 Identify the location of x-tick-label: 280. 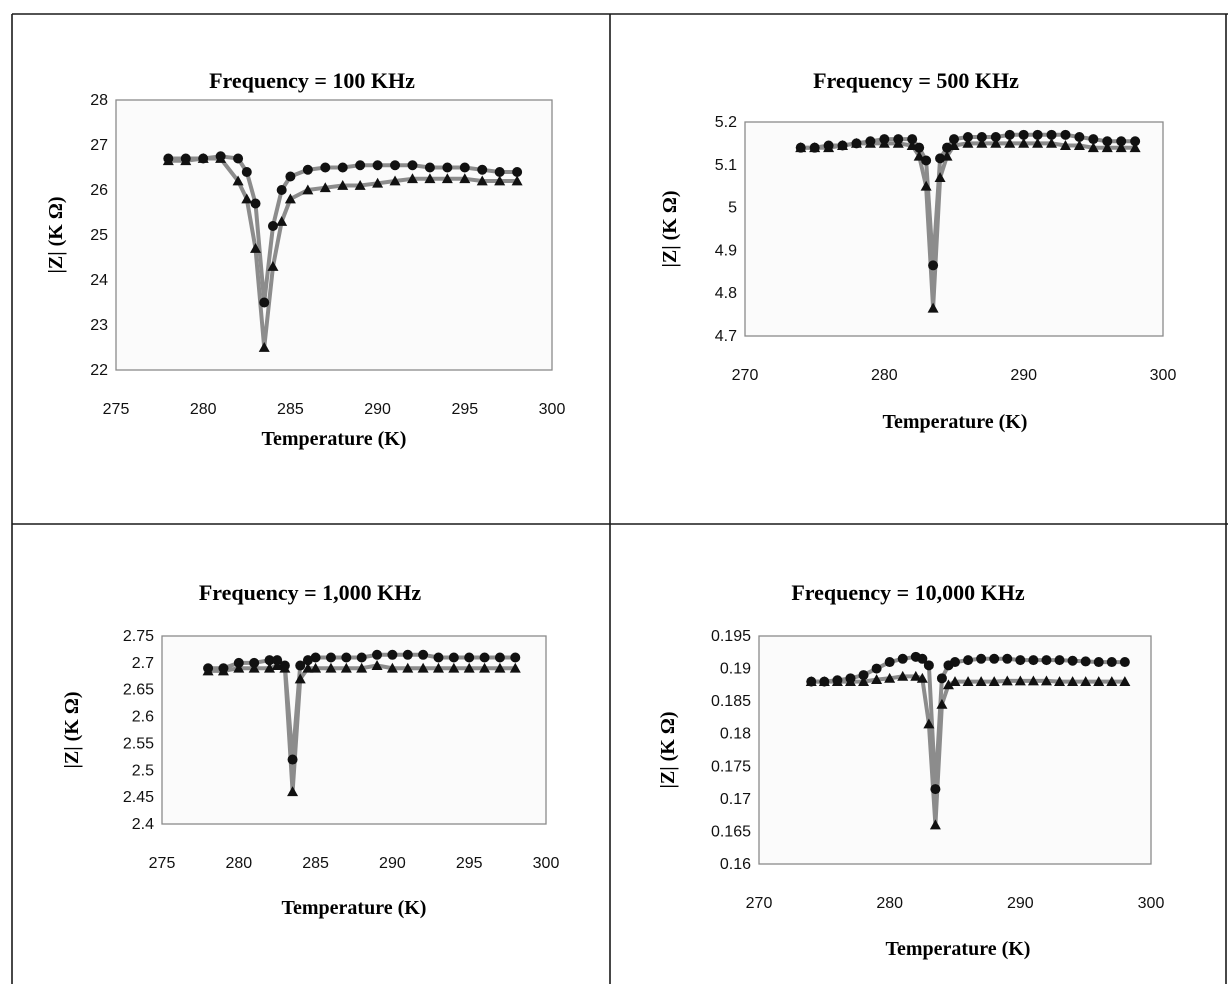
(238, 863).